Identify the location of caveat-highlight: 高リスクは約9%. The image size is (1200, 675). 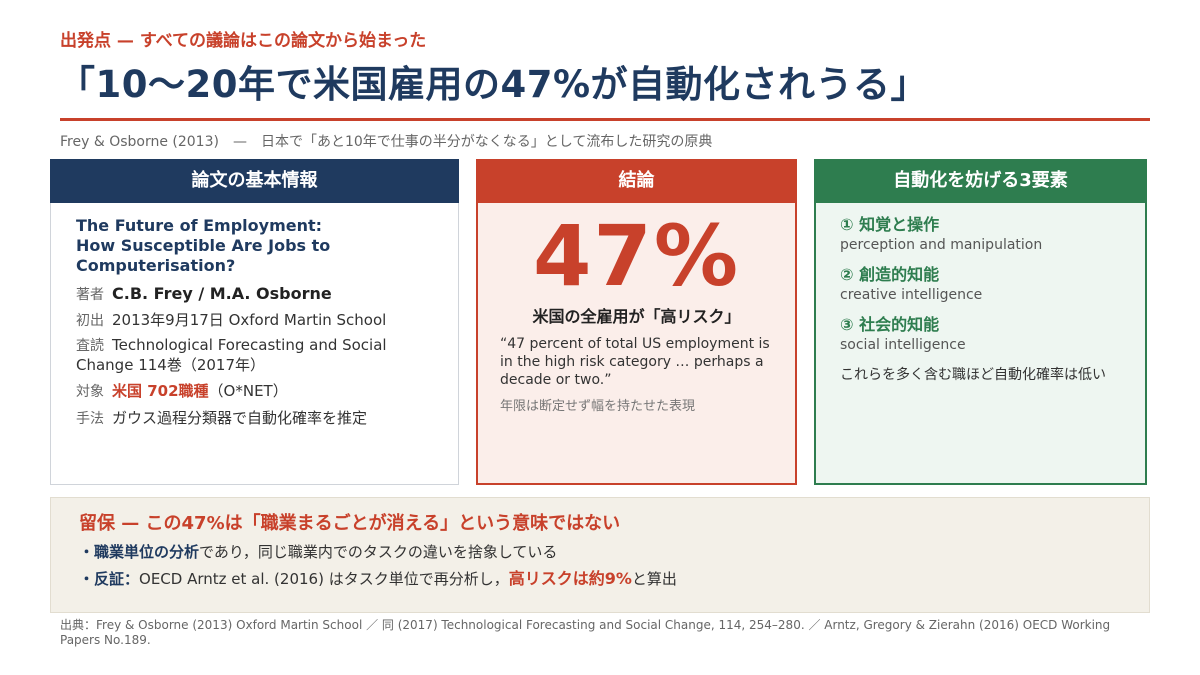
(570, 578).